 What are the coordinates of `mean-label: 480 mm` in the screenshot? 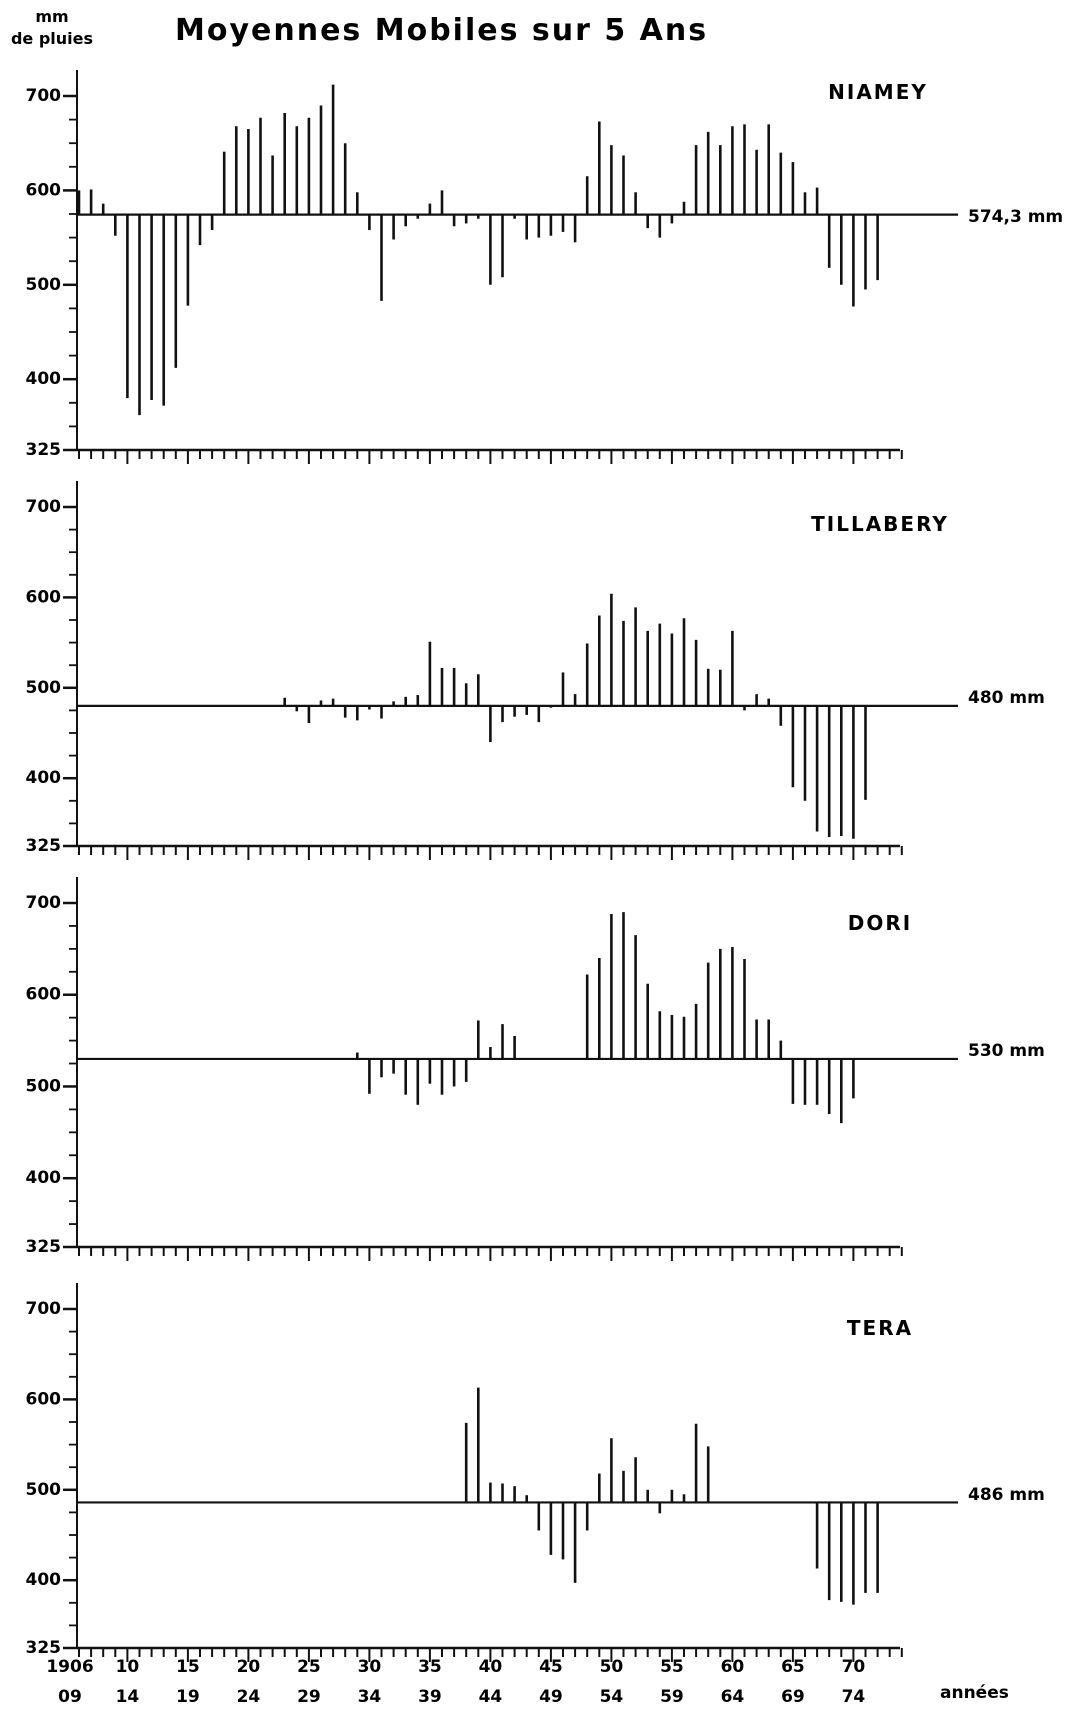 It's located at (1006, 698).